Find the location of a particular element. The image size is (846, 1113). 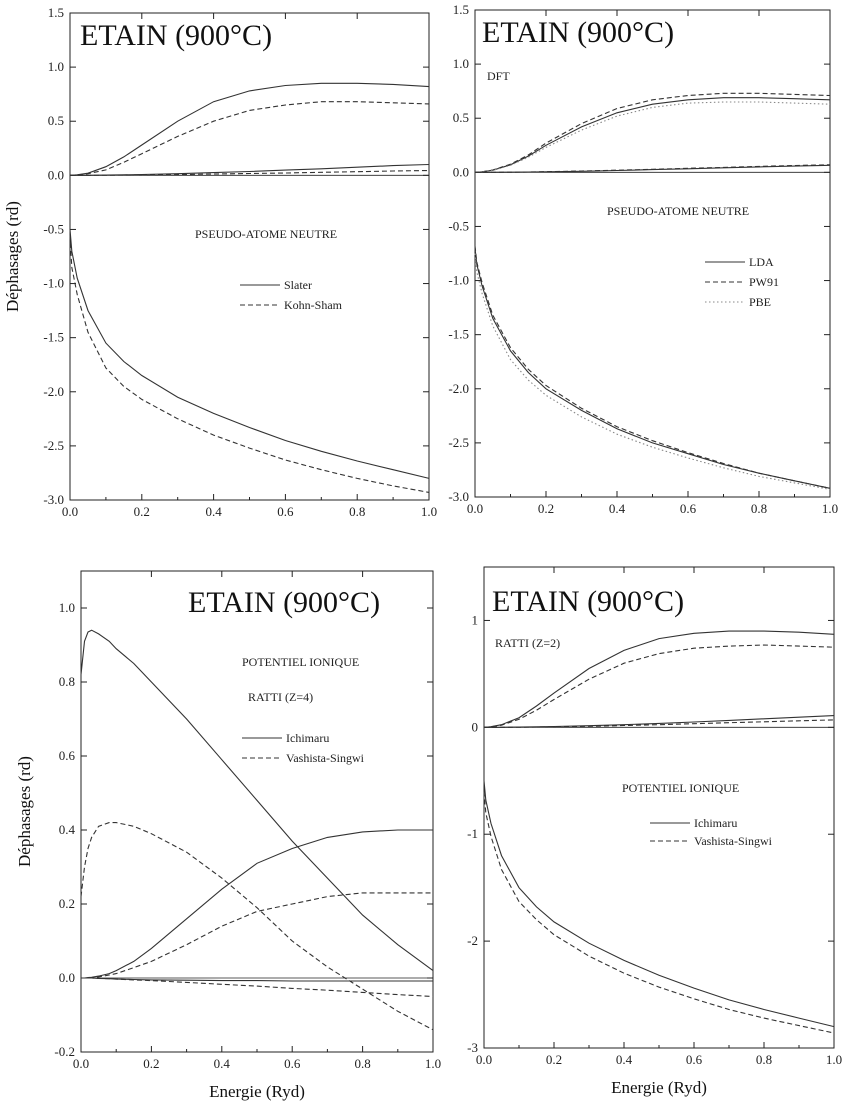

chart-annotation: RATTI (Z=2) is located at coordinates (527, 643).